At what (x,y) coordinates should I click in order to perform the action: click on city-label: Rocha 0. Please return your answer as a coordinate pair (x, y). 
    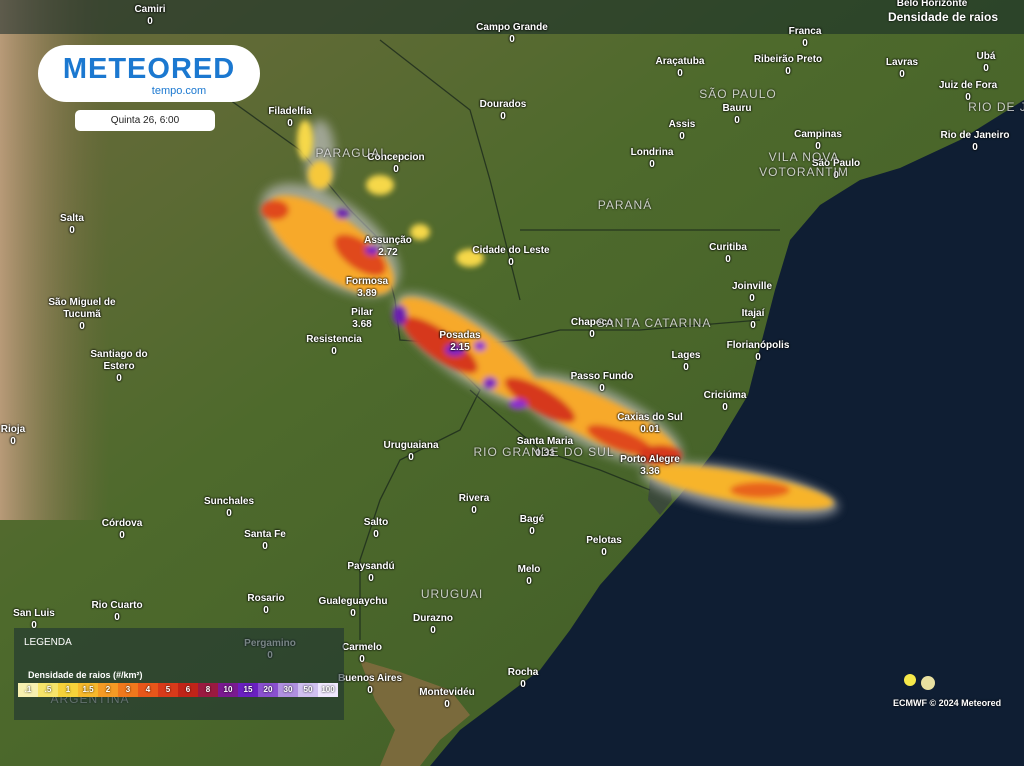
    Looking at the image, I should click on (523, 679).